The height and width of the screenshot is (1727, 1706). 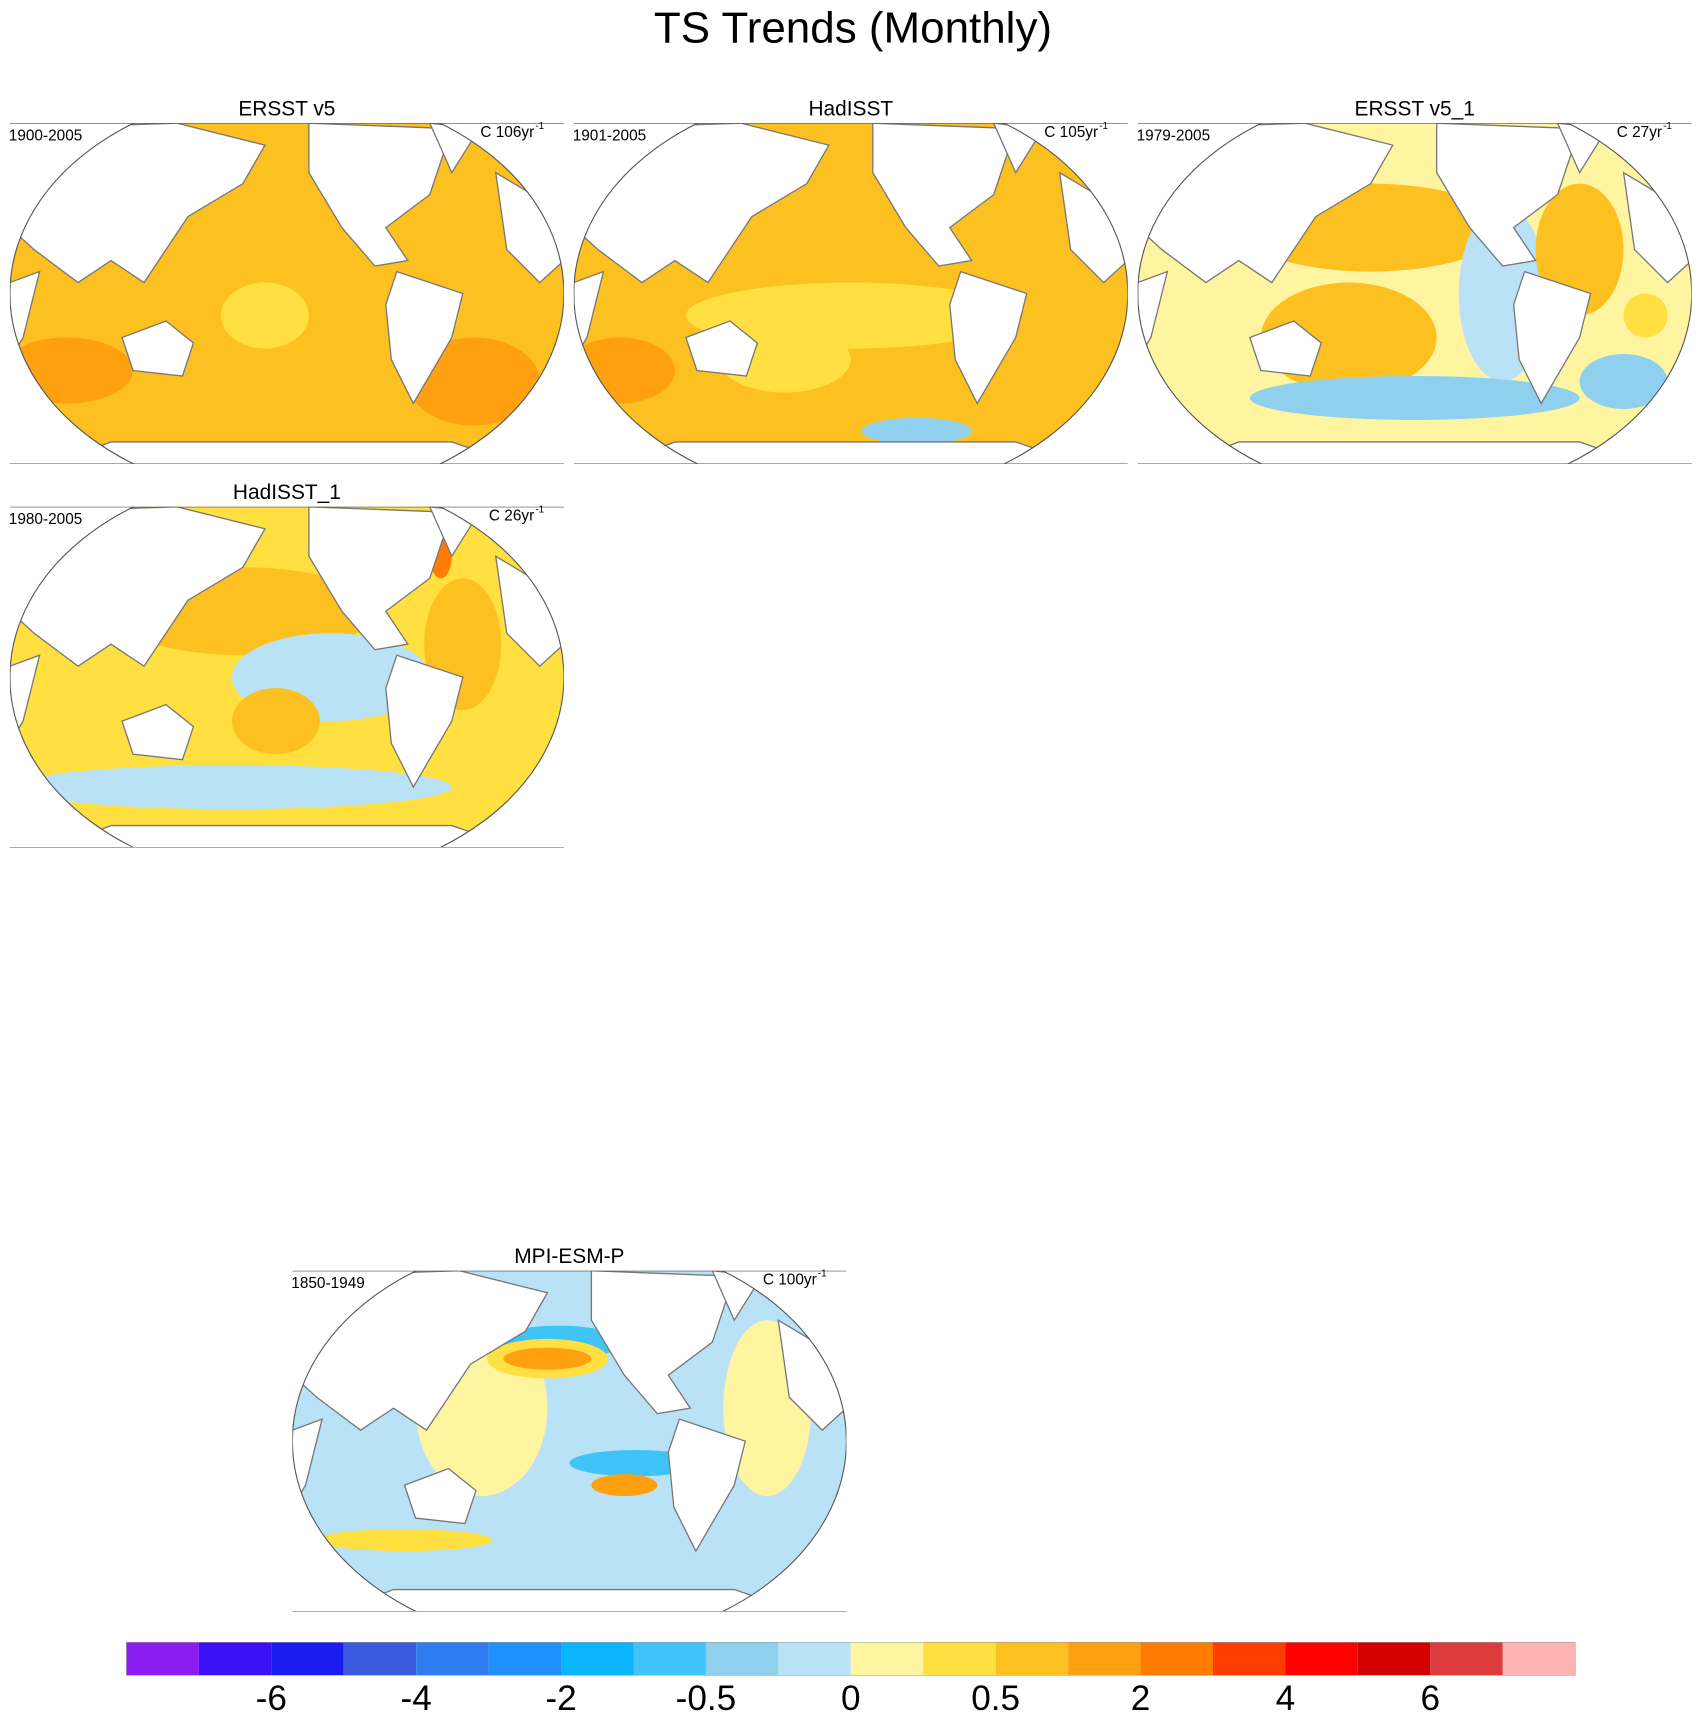 I want to click on colorbar-label: 0.5, so click(x=995, y=1698).